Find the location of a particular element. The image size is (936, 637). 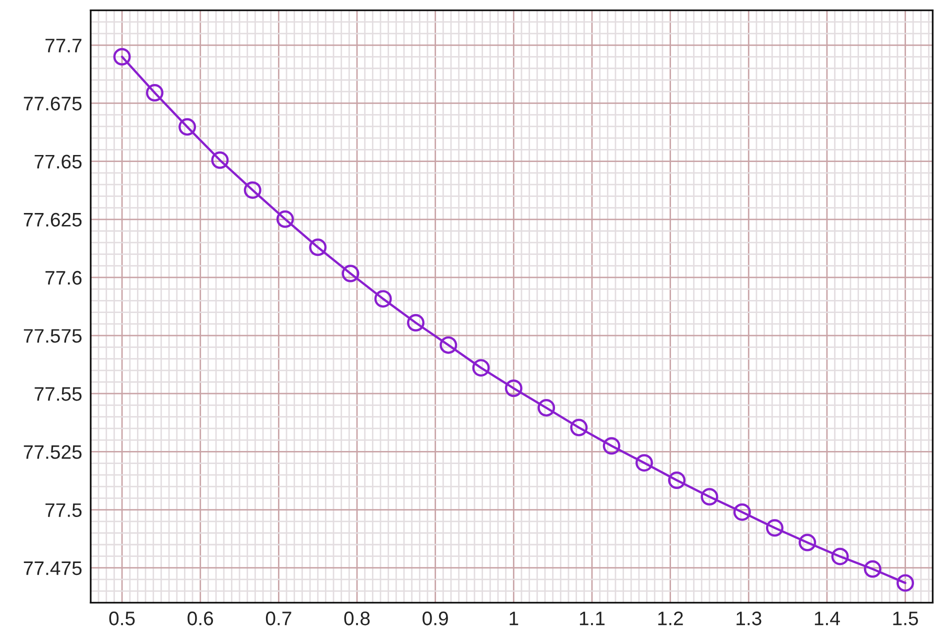

y-tick-label: 77.575 is located at coordinates (53, 336).